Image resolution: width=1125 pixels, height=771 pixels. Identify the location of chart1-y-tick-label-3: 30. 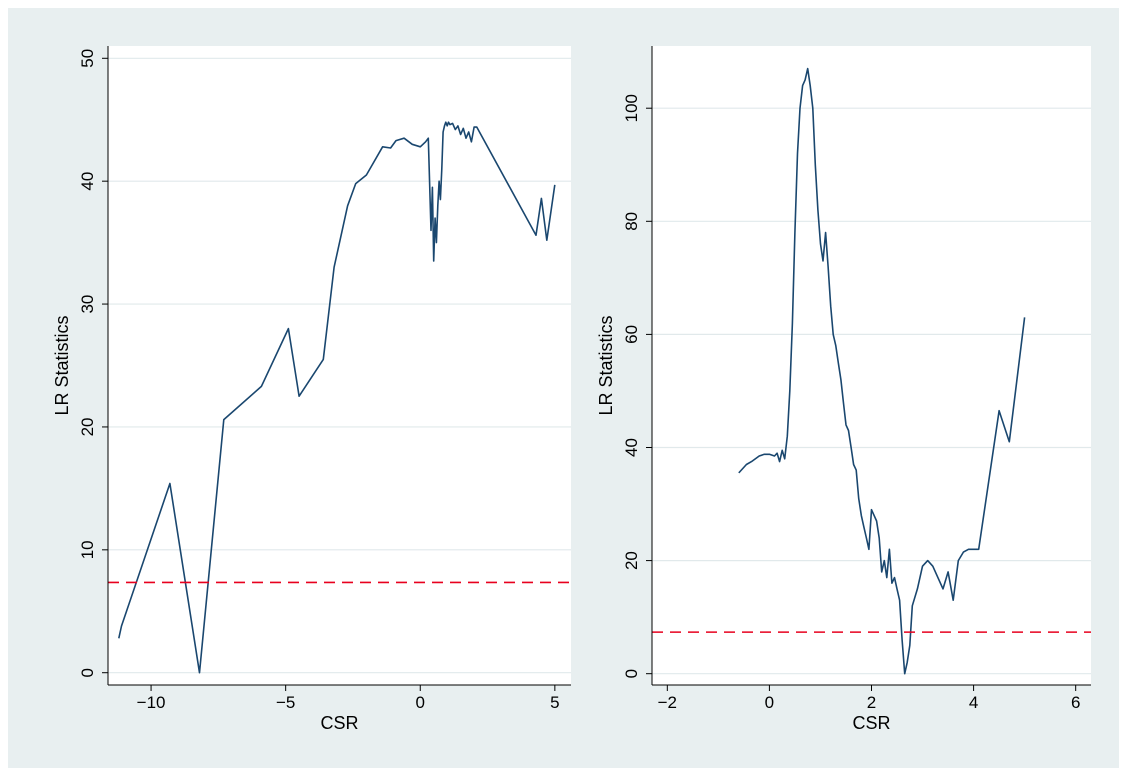
(87, 304).